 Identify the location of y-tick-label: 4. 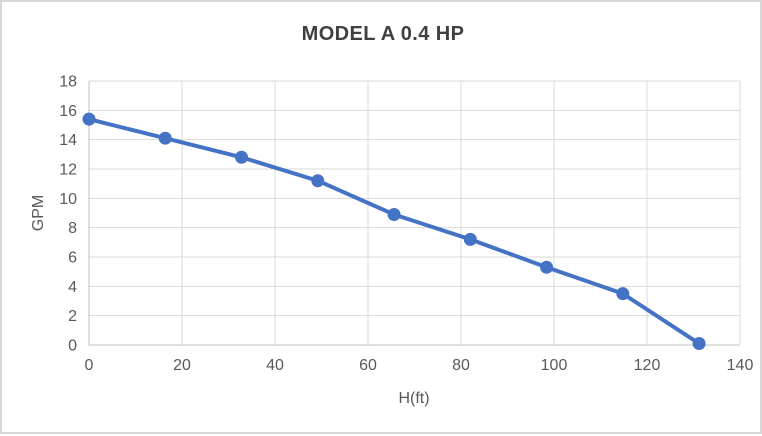
(72, 287).